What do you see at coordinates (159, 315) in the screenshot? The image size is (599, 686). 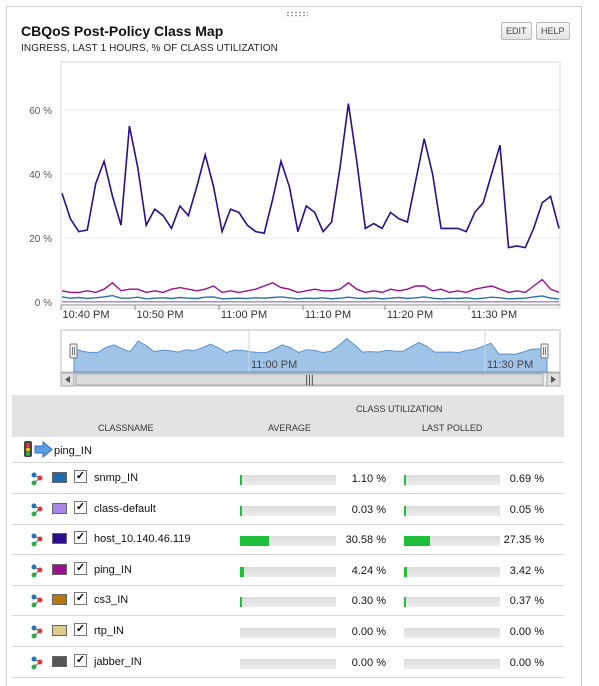 I see `x-tick-label: 10:50 PM` at bounding box center [159, 315].